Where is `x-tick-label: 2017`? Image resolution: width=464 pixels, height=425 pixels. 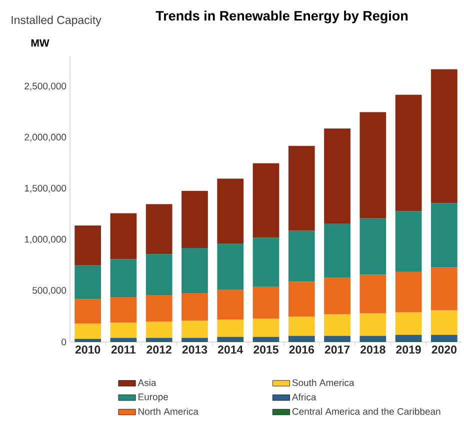 x-tick-label: 2017 is located at coordinates (337, 350).